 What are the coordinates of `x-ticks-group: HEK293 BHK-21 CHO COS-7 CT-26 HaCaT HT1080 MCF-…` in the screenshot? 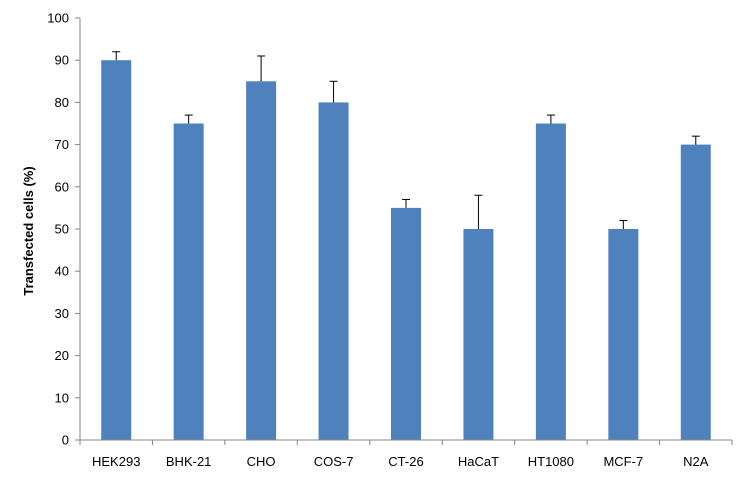 It's located at (406, 454).